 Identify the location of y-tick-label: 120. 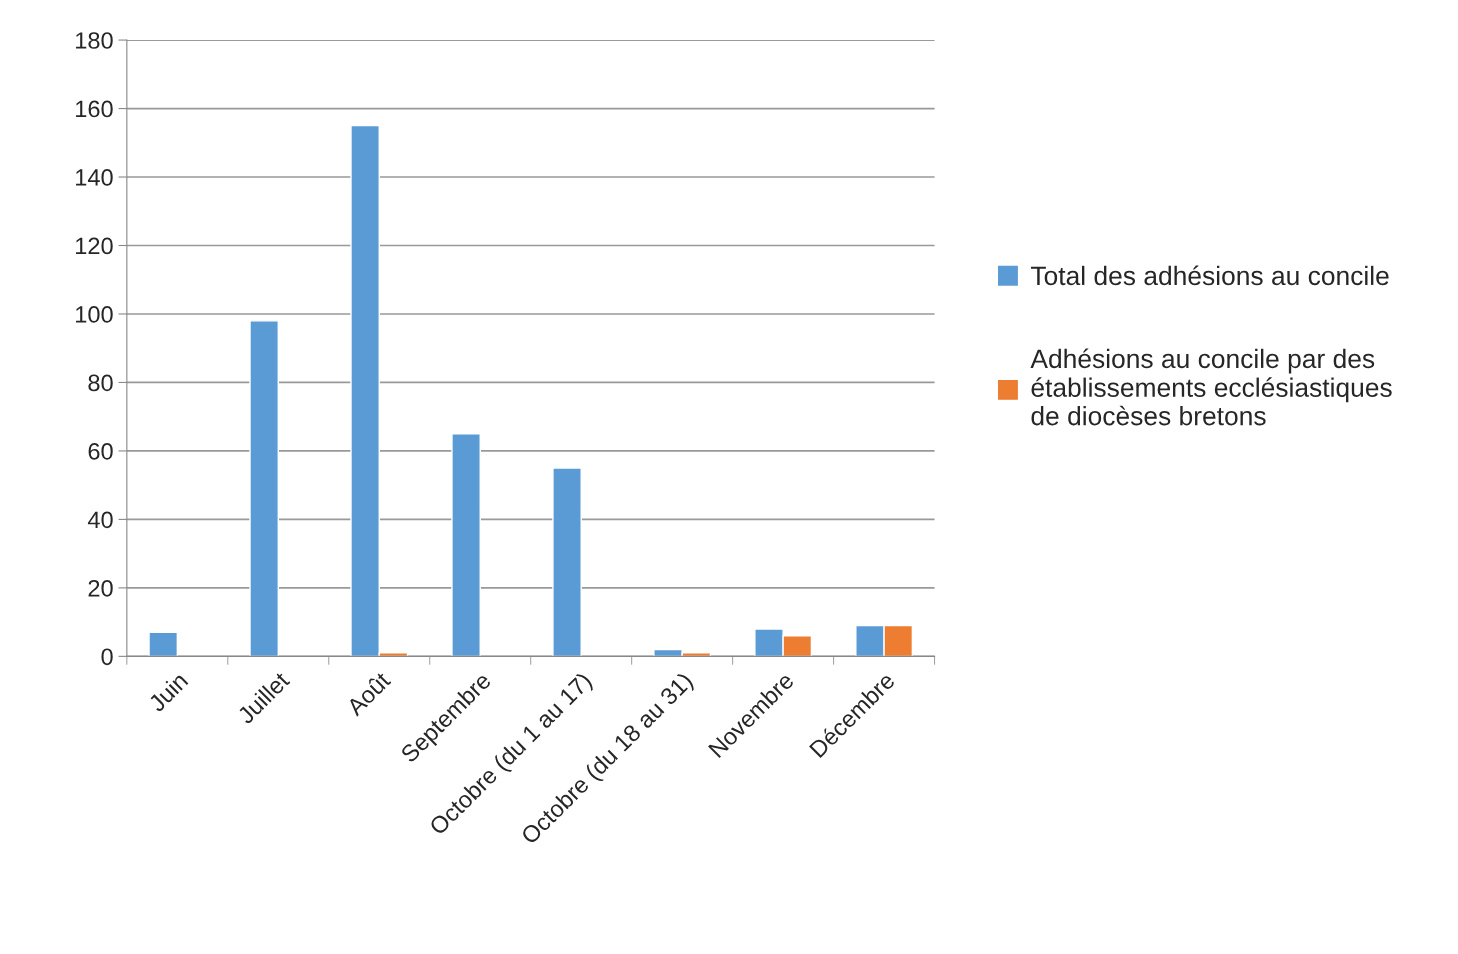
(94, 246).